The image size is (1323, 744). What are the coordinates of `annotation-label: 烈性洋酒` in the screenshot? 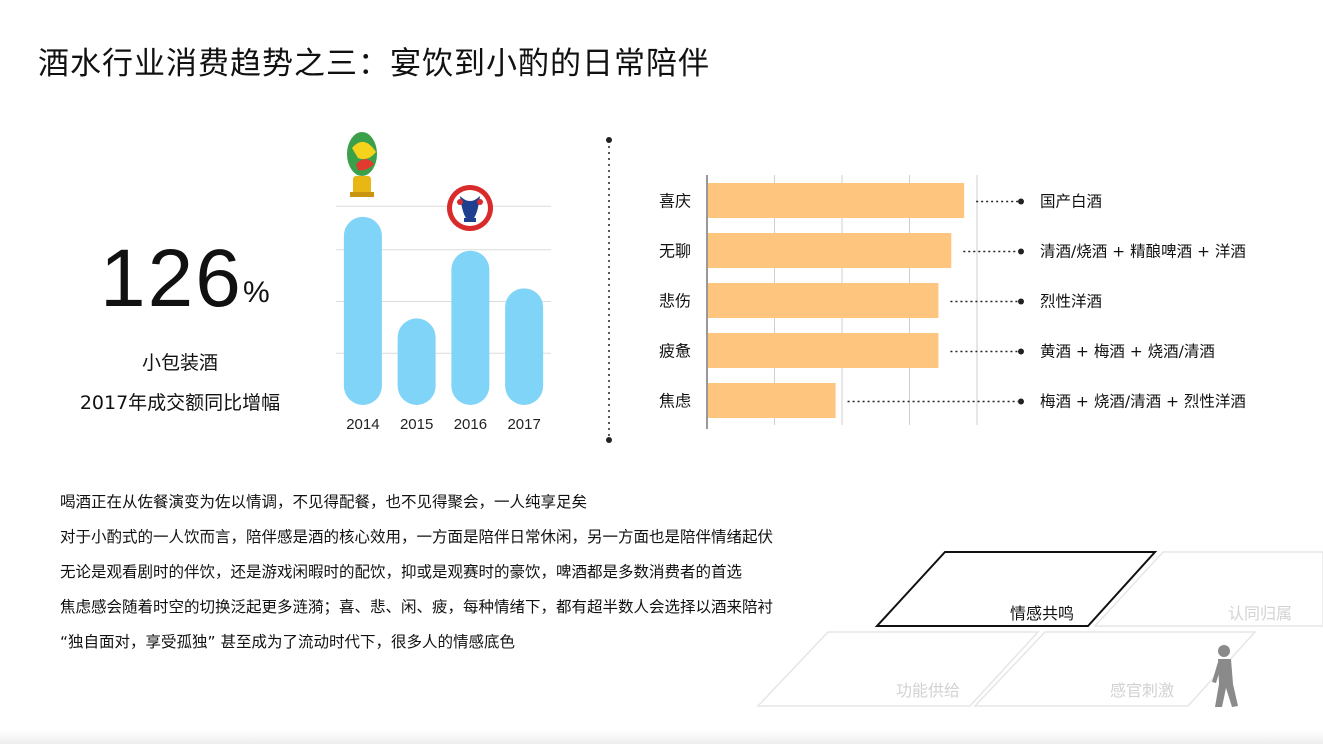 It's located at (1071, 302).